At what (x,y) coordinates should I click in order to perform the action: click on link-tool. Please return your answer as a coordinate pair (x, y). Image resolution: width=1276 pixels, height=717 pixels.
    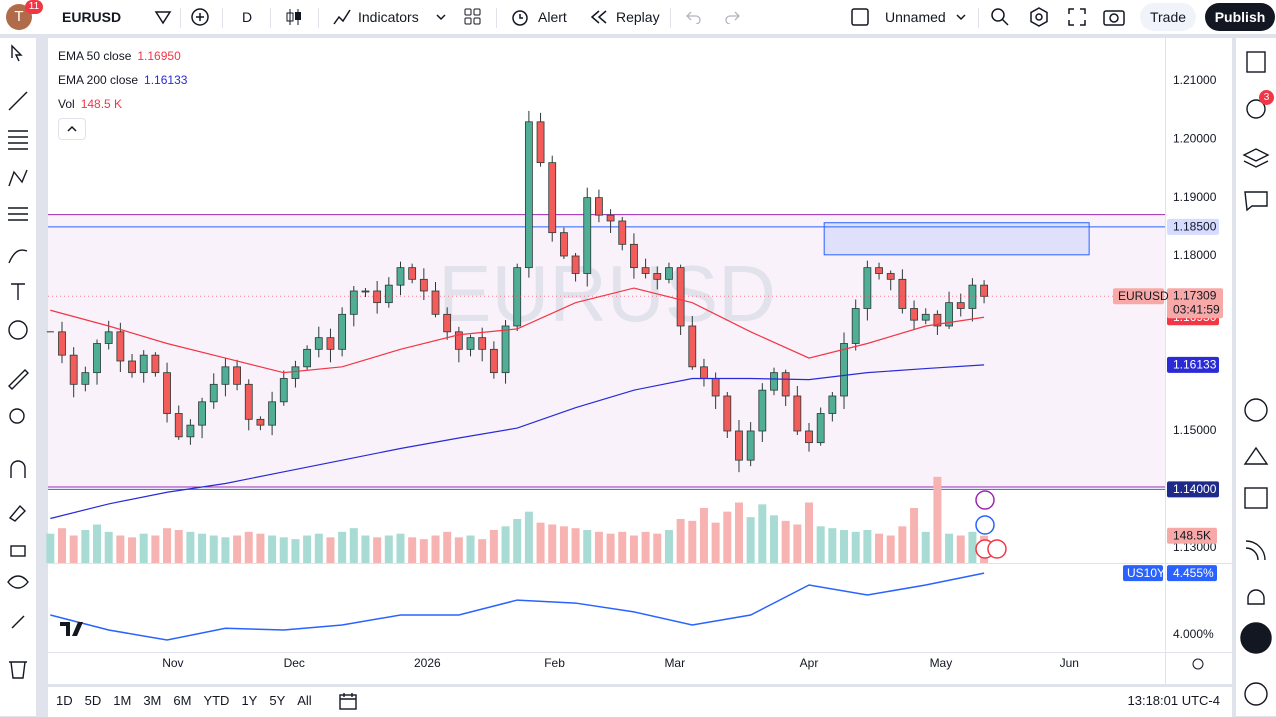
    Looking at the image, I should click on (18, 622).